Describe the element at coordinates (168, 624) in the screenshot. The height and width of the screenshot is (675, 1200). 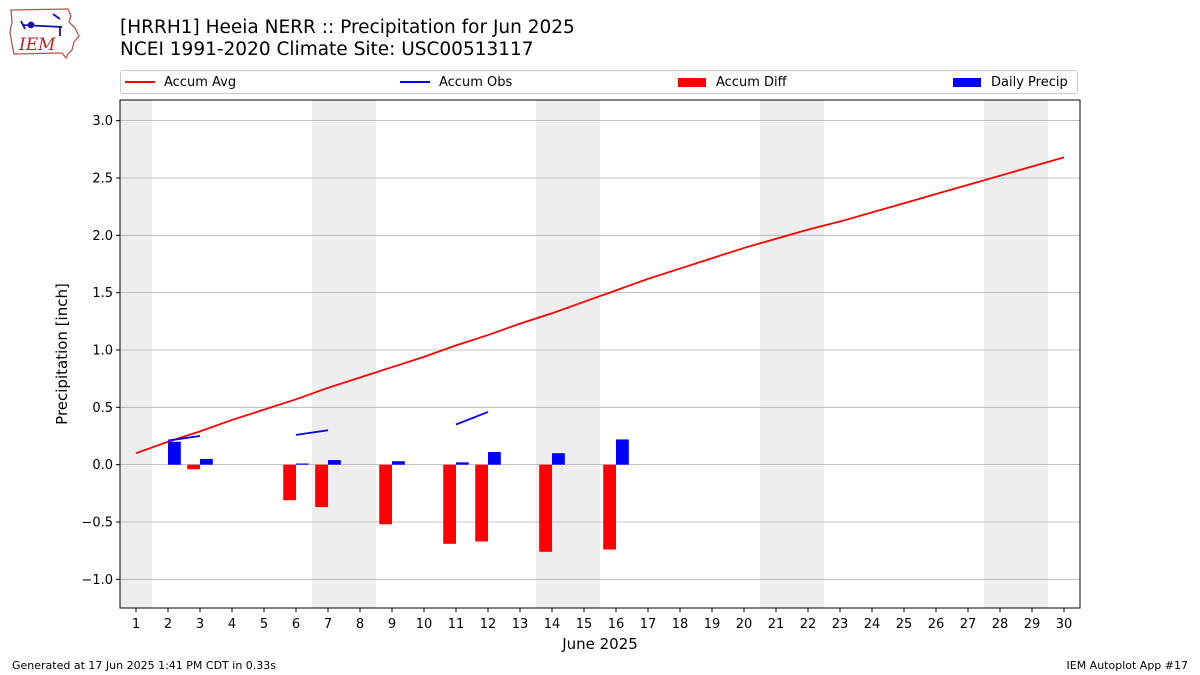
I see `x-tick-label-1: 2` at that location.